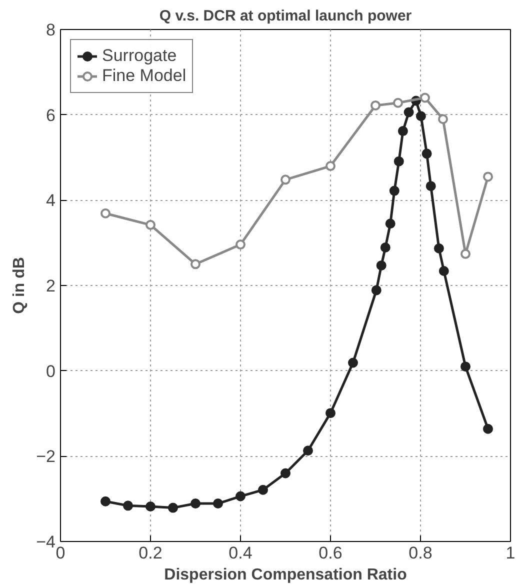 This screenshot has width=530, height=586. Describe the element at coordinates (46, 456) in the screenshot. I see `y-tick-label: −2` at that location.